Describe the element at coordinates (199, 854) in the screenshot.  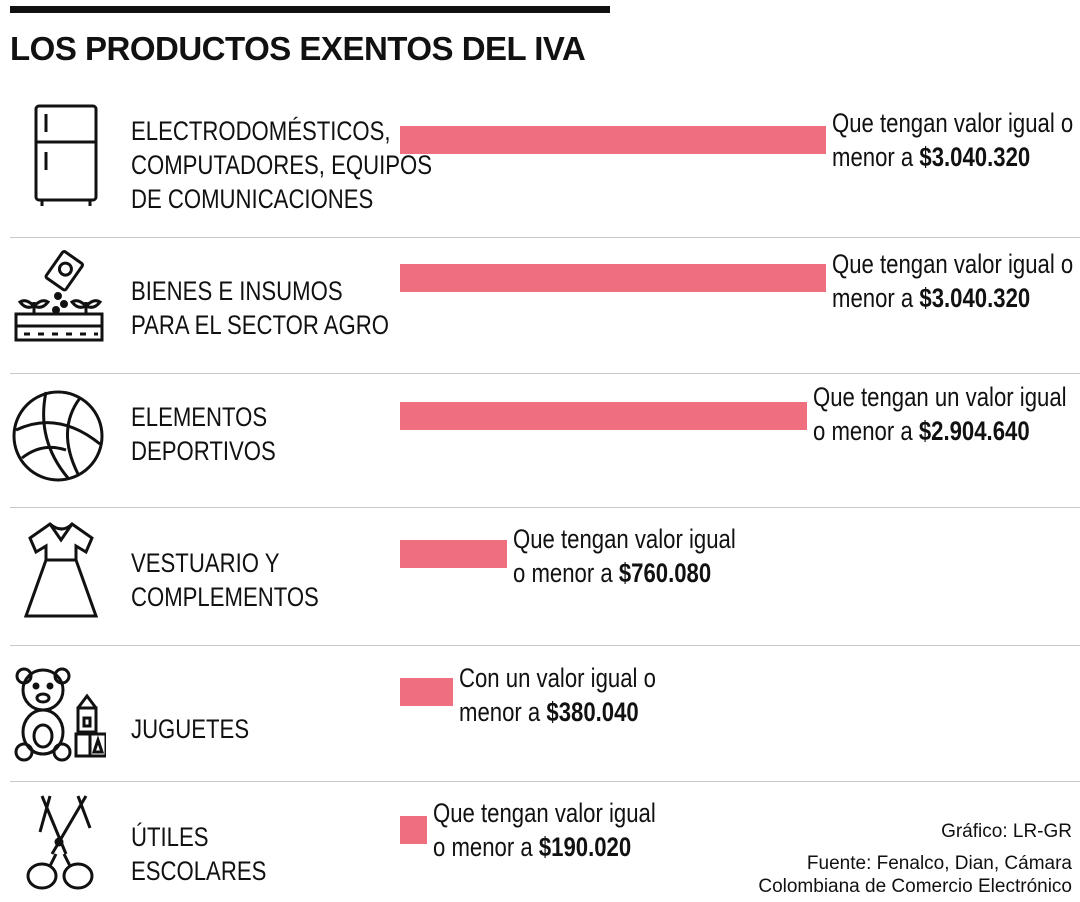
I see `category-label: ÚTILES ESCOLARES` at that location.